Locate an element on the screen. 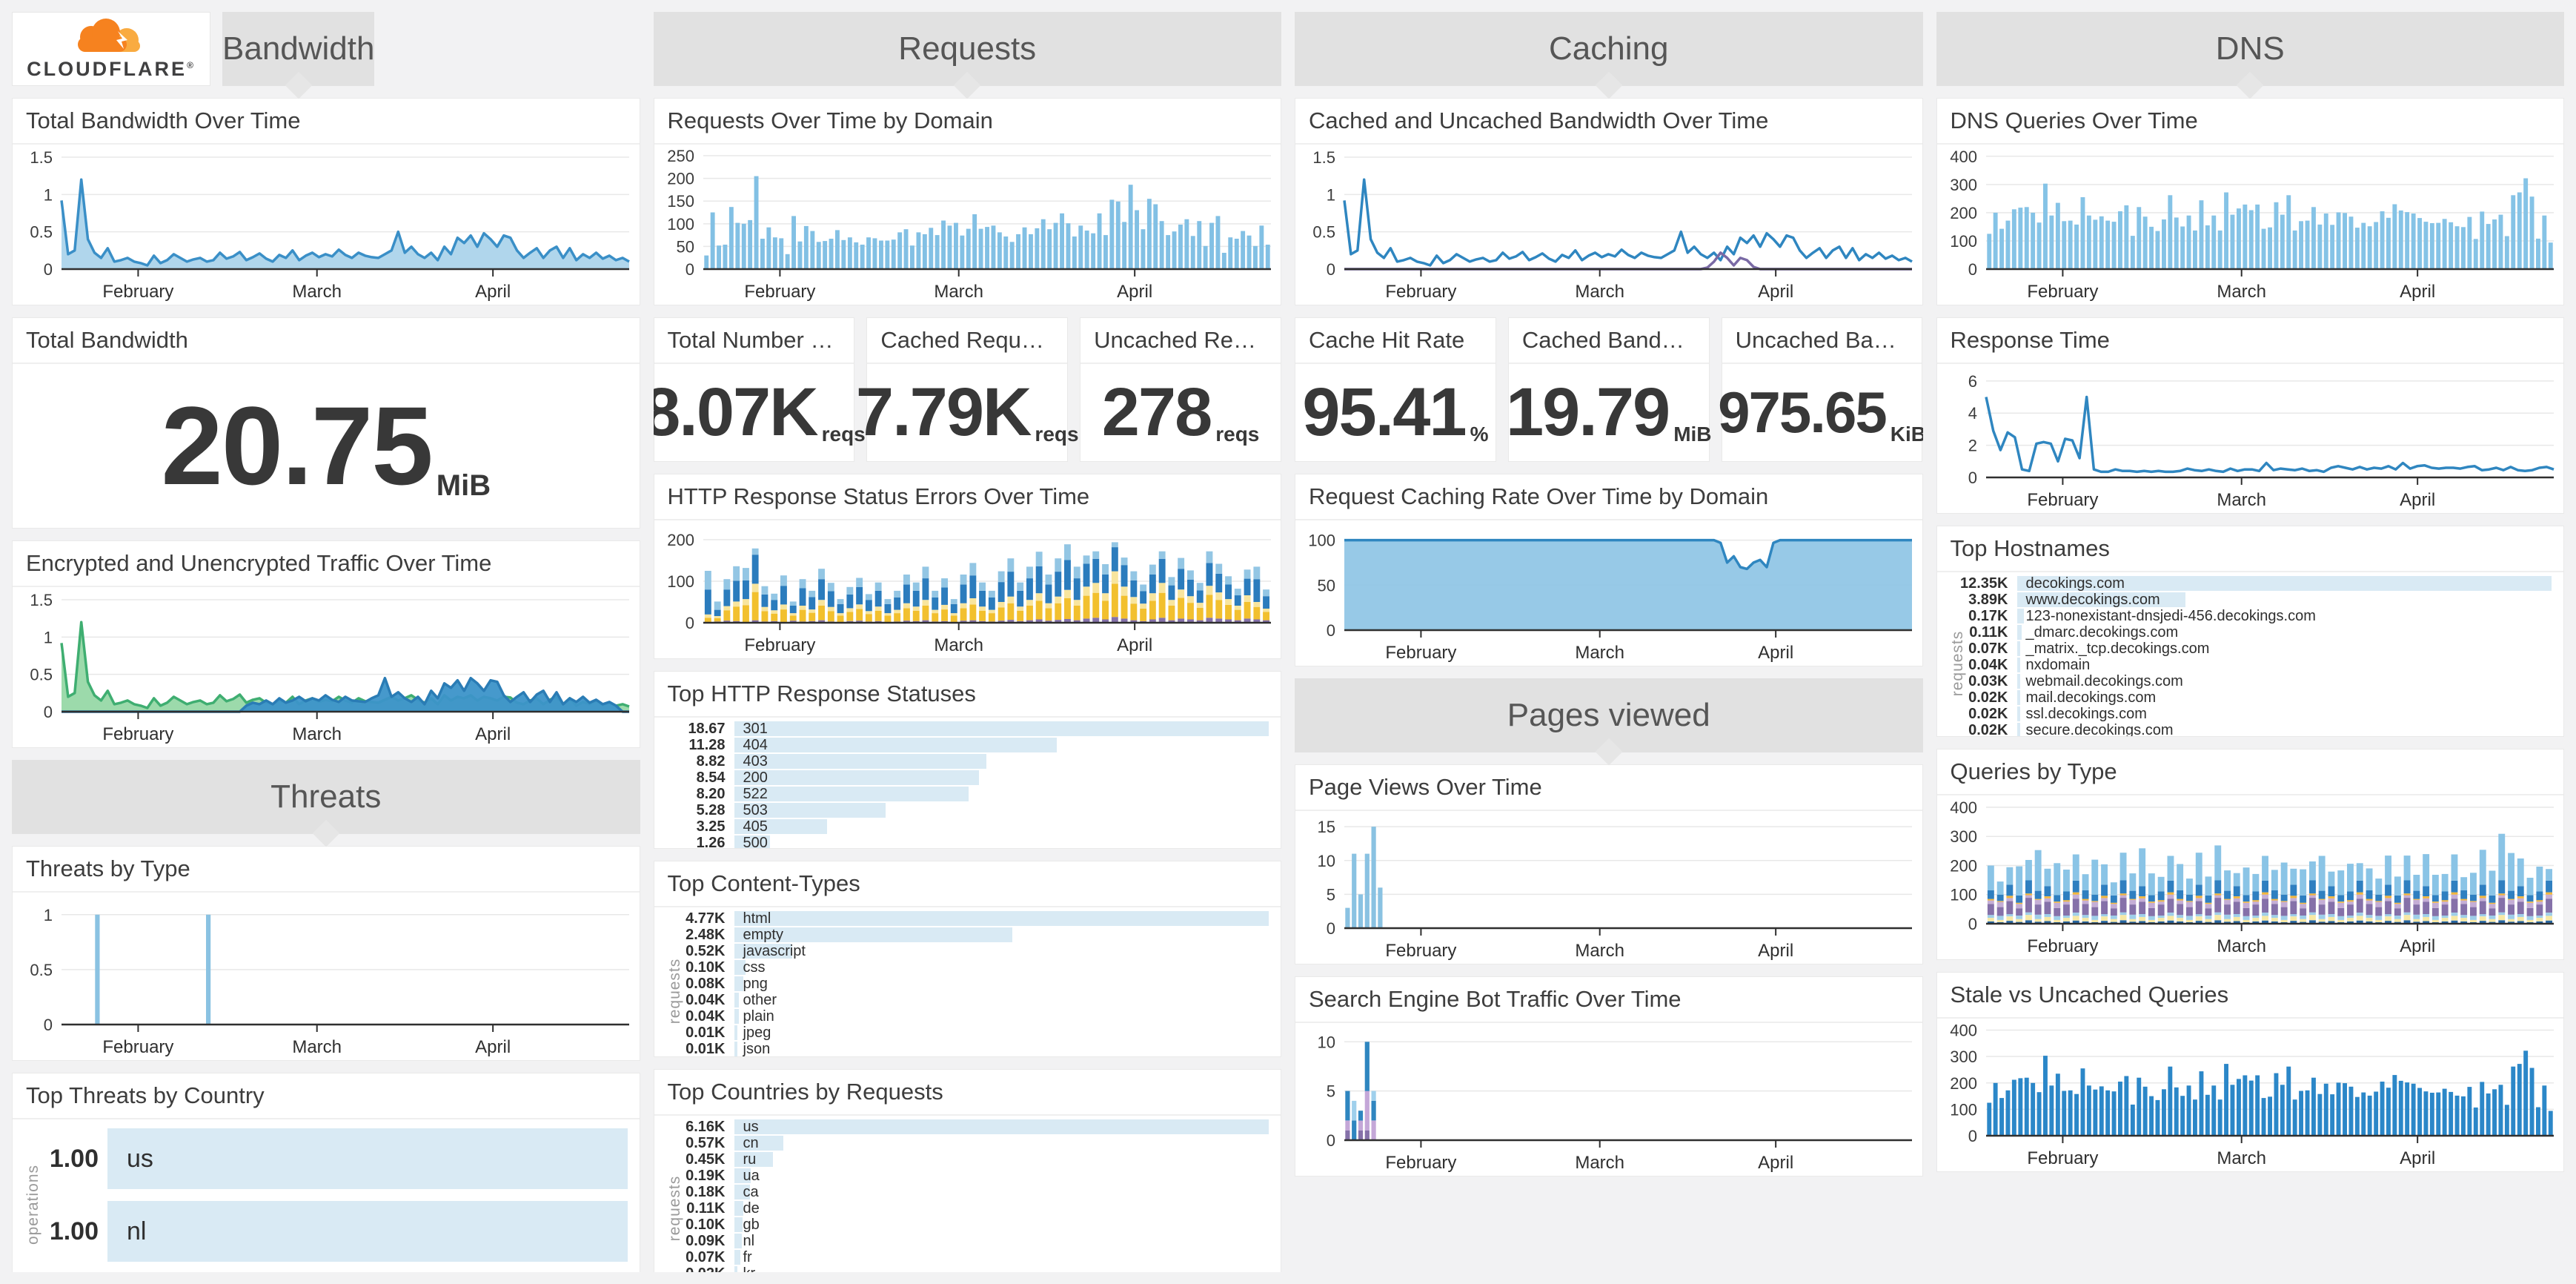 This screenshot has width=2576, height=1284. list-item: 0.19K ua is located at coordinates (961, 1176).